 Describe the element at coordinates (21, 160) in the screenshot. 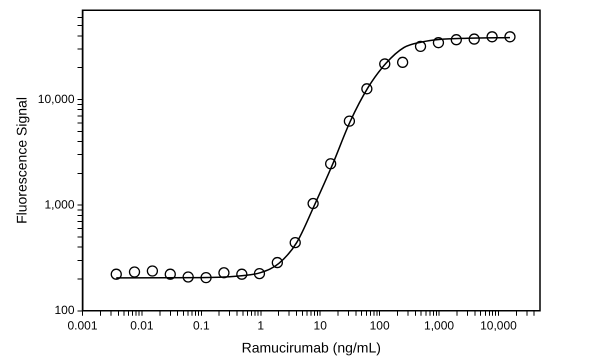

I see `y-axis-title: Fluorescence Signal` at that location.